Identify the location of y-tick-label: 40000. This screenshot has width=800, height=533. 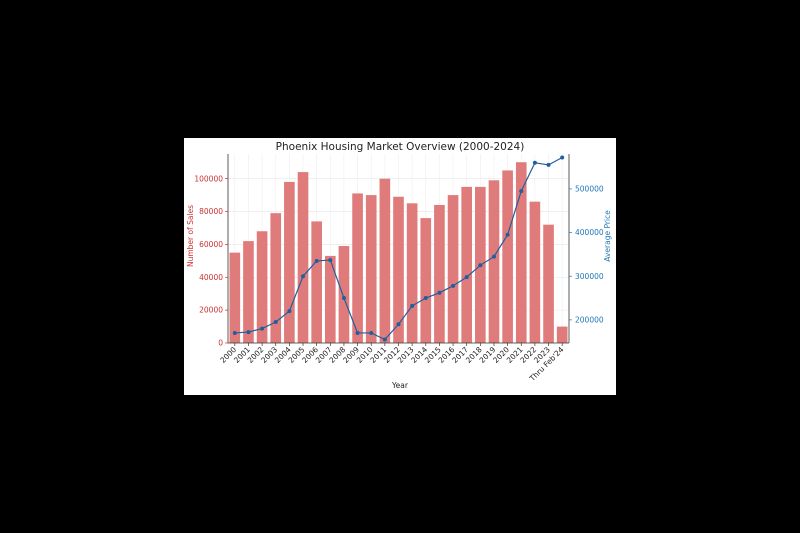
(211, 277).